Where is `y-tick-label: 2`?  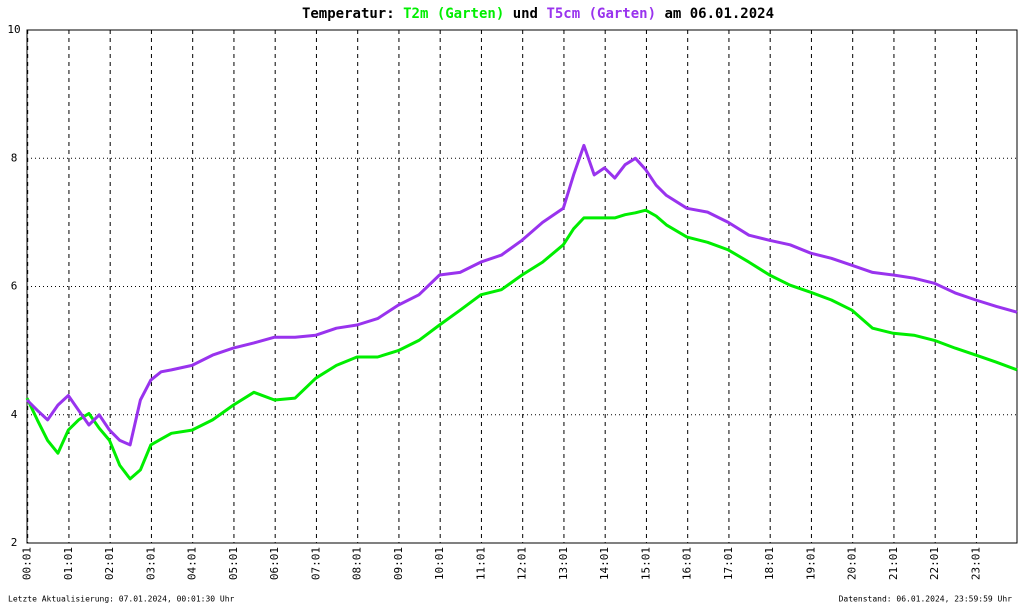 y-tick-label: 2 is located at coordinates (14, 542).